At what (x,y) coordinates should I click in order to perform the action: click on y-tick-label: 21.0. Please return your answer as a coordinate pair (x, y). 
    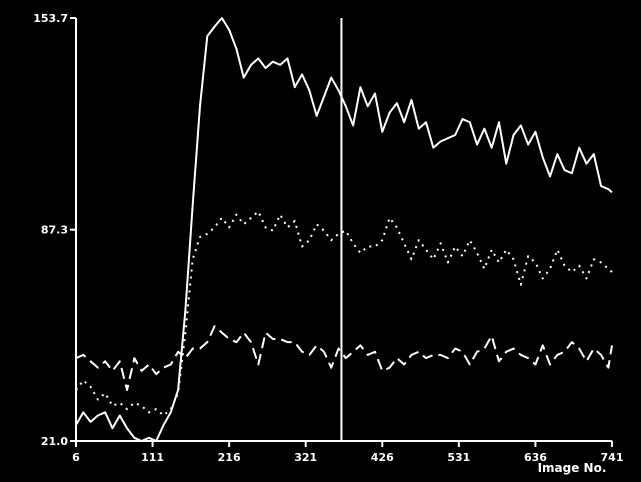
    Looking at the image, I should click on (54, 441).